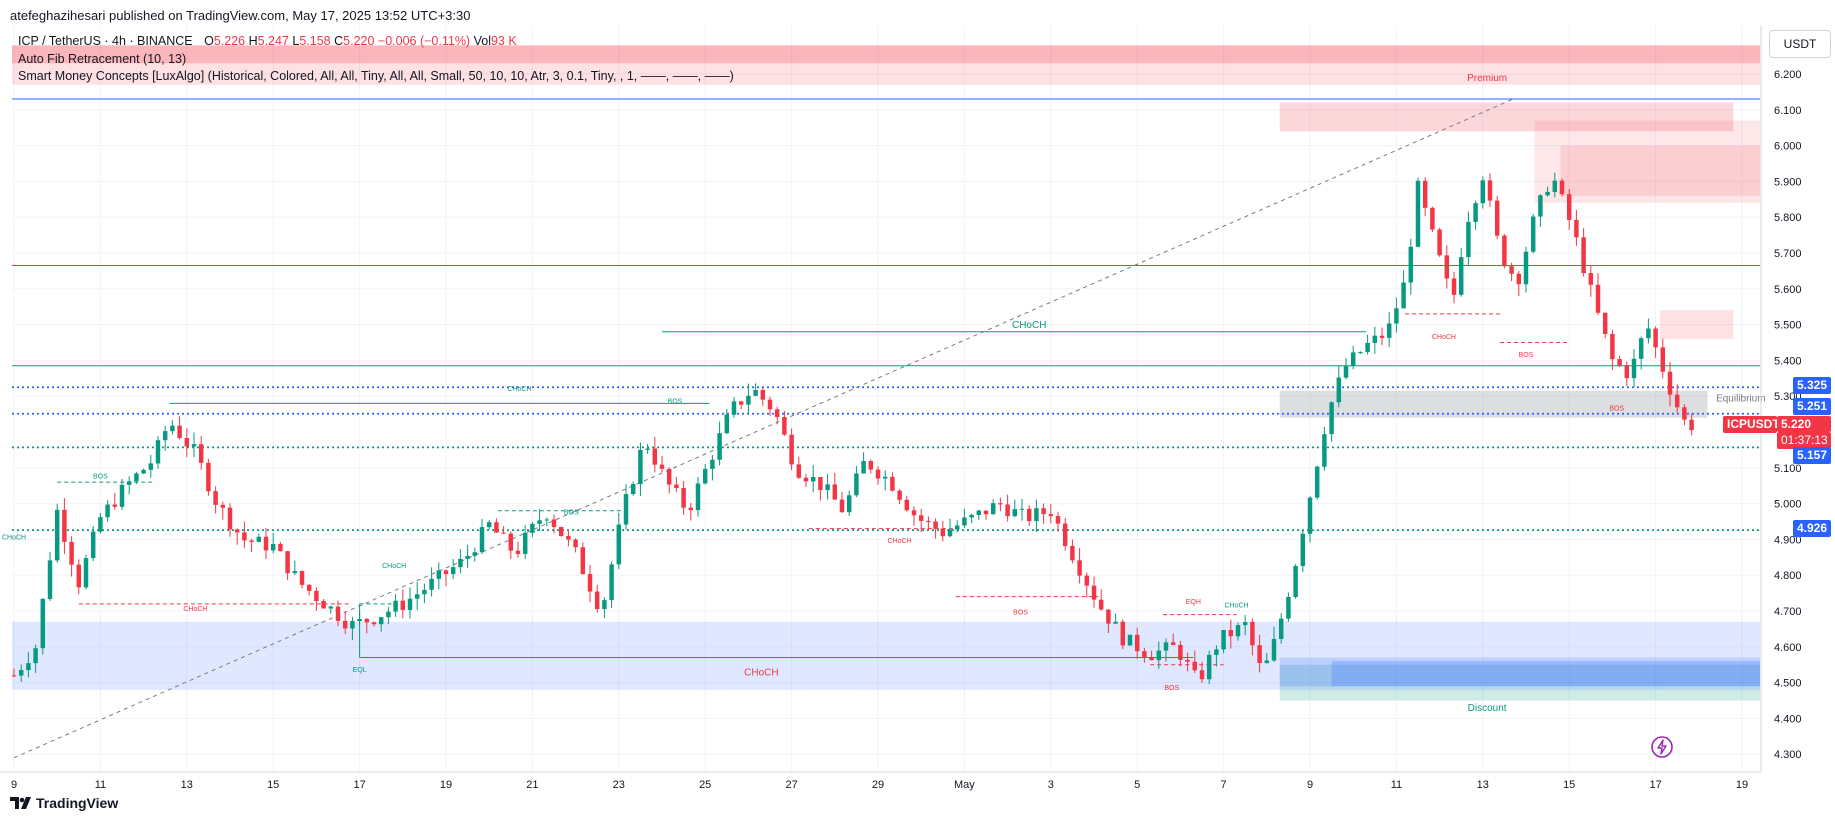 The height and width of the screenshot is (822, 1835). Describe the element at coordinates (705, 785) in the screenshot. I see `time-tick: 25` at that location.